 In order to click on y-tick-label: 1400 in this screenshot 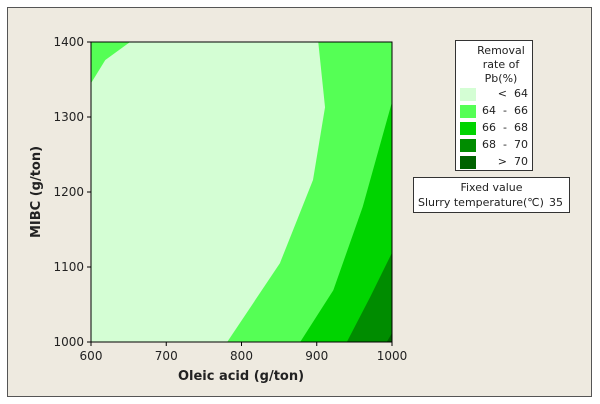, I will do `click(68, 42)`.